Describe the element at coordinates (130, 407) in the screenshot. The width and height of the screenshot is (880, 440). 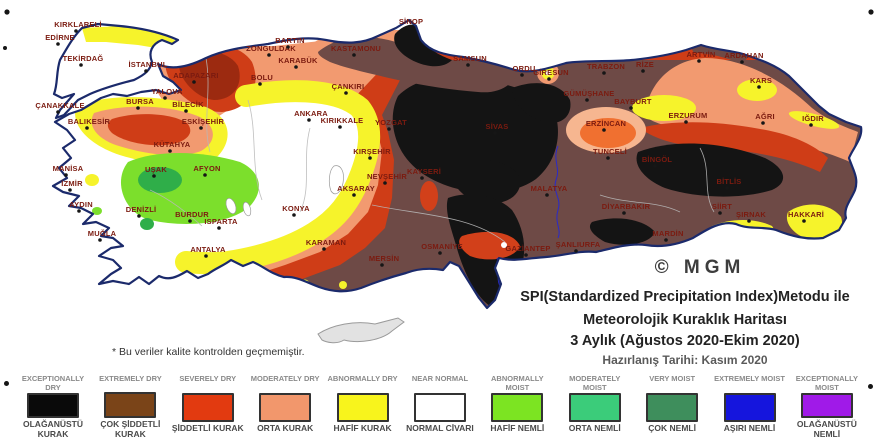
I see `legend-item: EXTREMELY DRY ÇOK ŞİDDETLİ KURAK` at that location.